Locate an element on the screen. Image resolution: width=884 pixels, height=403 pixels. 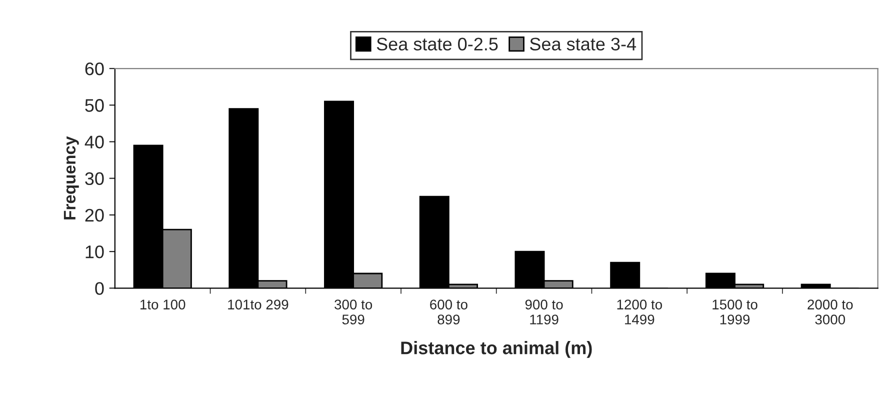
y-tick-label: 0 is located at coordinates (99, 288).